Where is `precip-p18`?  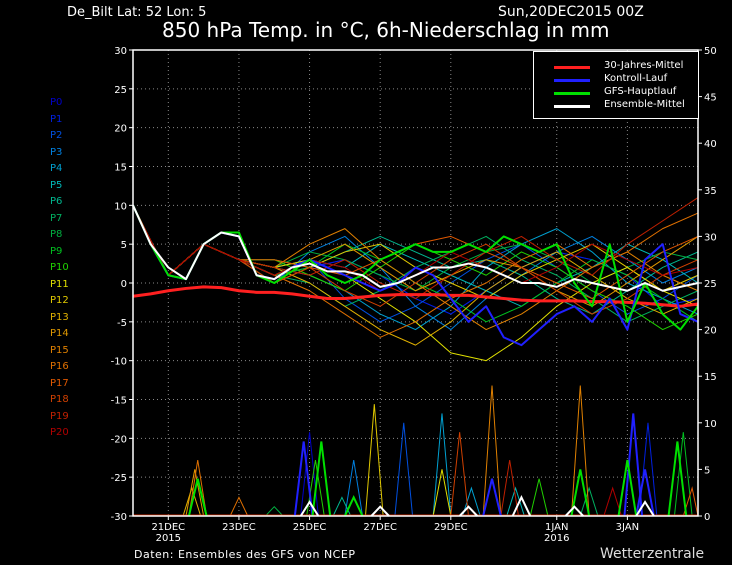
precip-p18 is located at coordinates (459, 474).